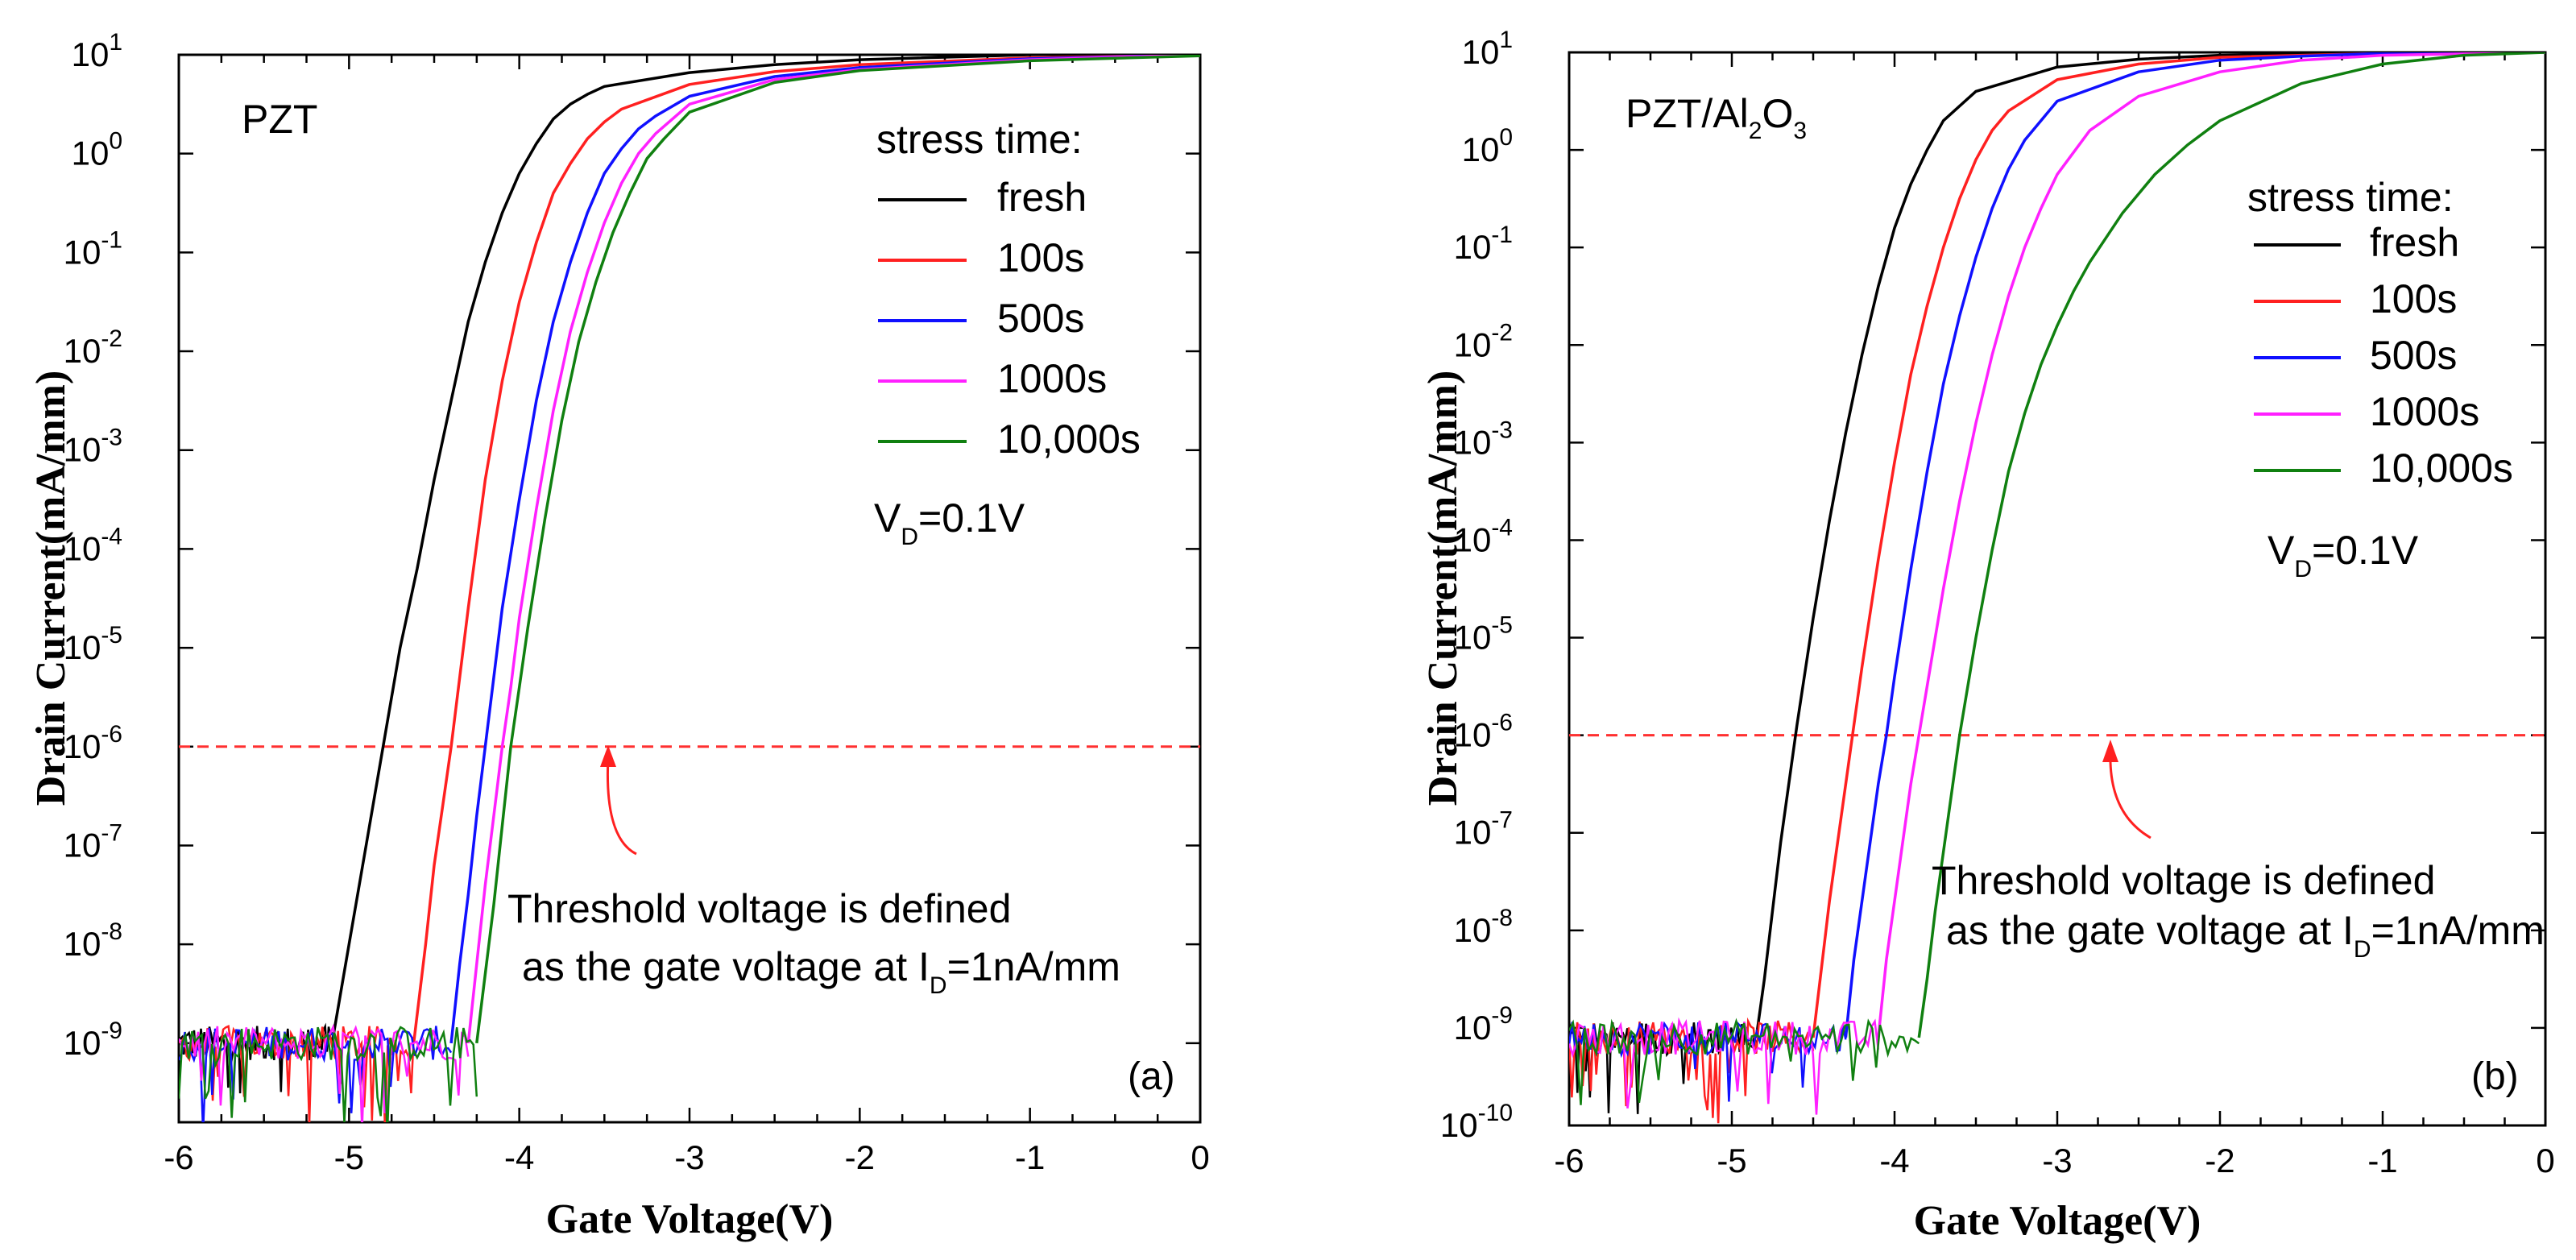 The width and height of the screenshot is (2576, 1260). I want to click on y-tick-label: 10⁻¹, so click(93, 248).